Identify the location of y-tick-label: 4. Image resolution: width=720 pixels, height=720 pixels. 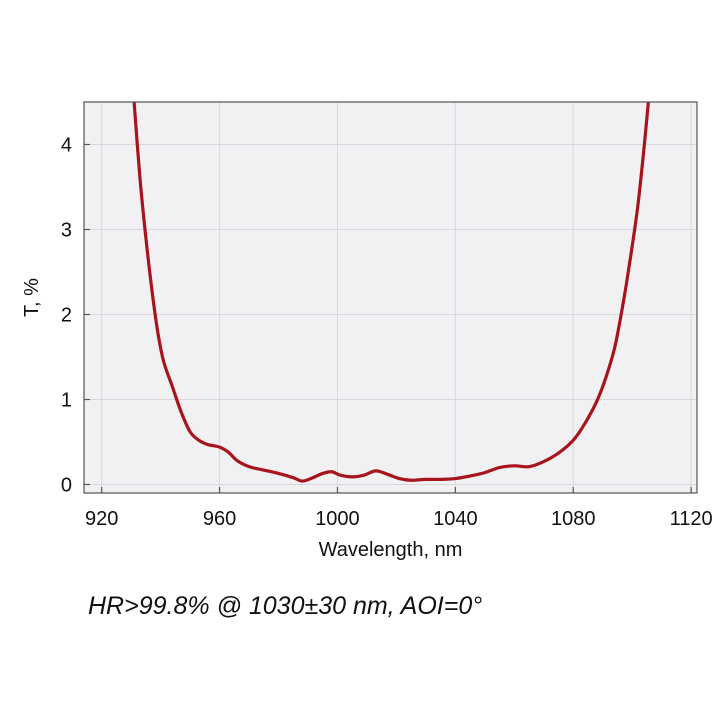
(66, 146).